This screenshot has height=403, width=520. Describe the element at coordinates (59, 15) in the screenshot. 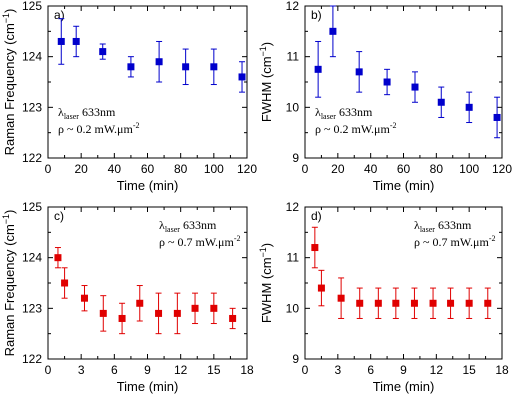

I see `panel-label: a)` at that location.